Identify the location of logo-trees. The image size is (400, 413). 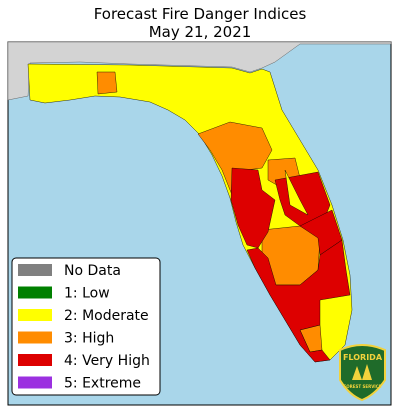
(362, 372).